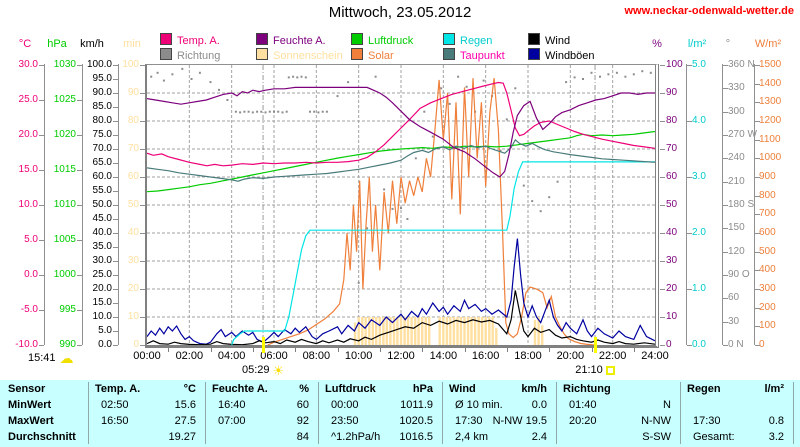  What do you see at coordinates (534, 54) in the screenshot?
I see `windb-en-swatch` at bounding box center [534, 54].